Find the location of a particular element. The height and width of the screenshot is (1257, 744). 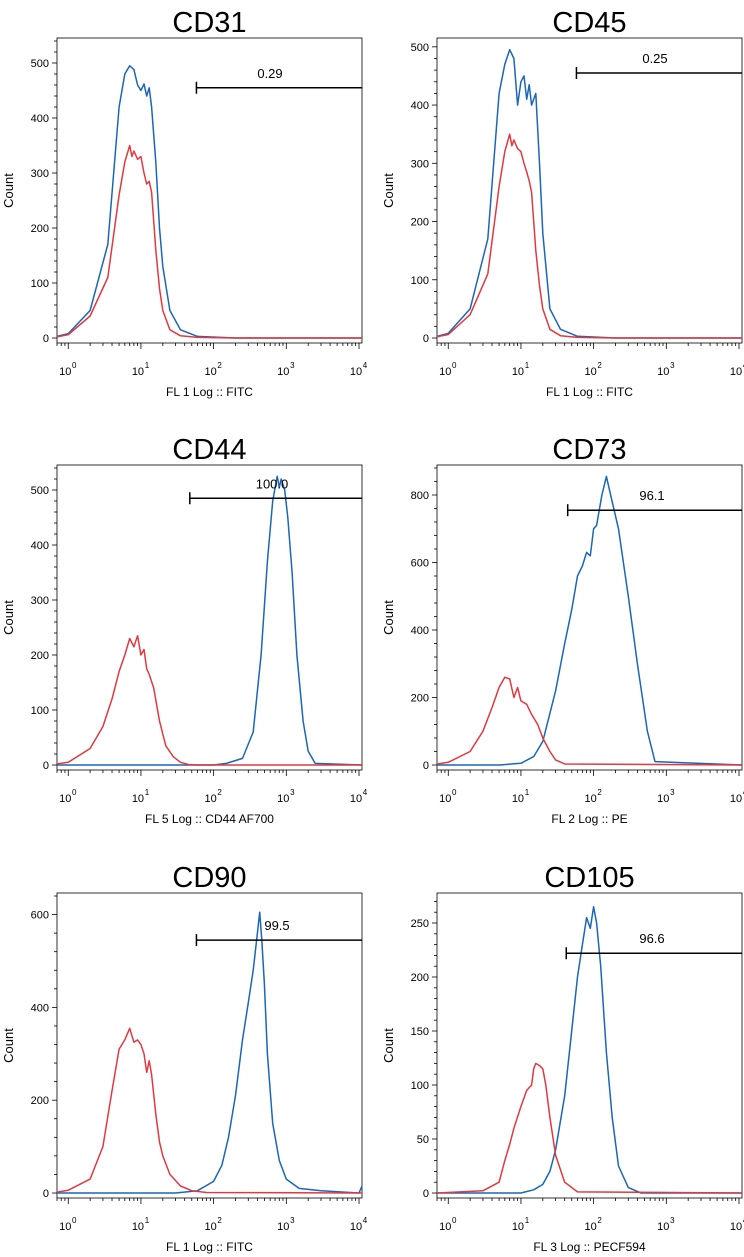

panel-title: CD31 is located at coordinates (209, 23).